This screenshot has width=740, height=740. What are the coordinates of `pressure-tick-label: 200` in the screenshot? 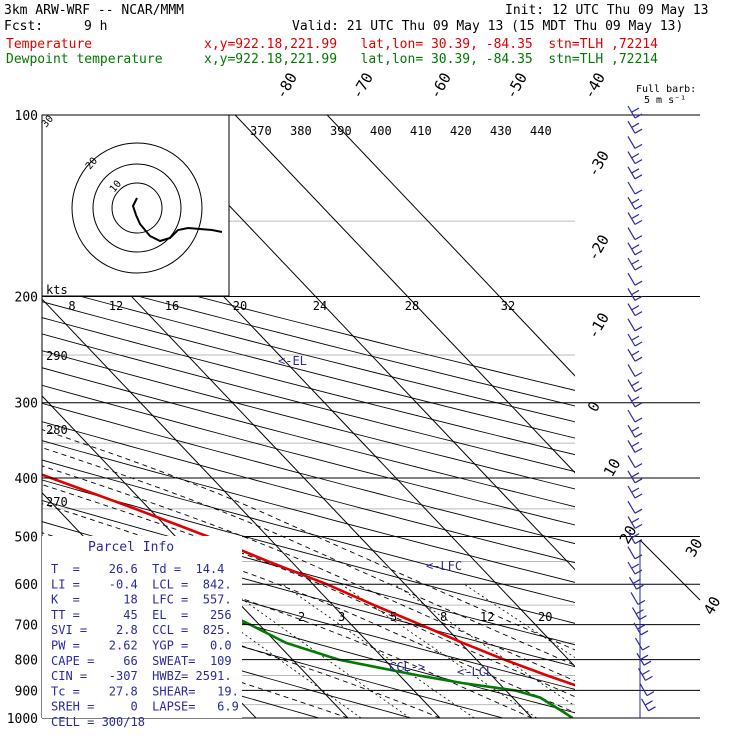 It's located at (26, 298).